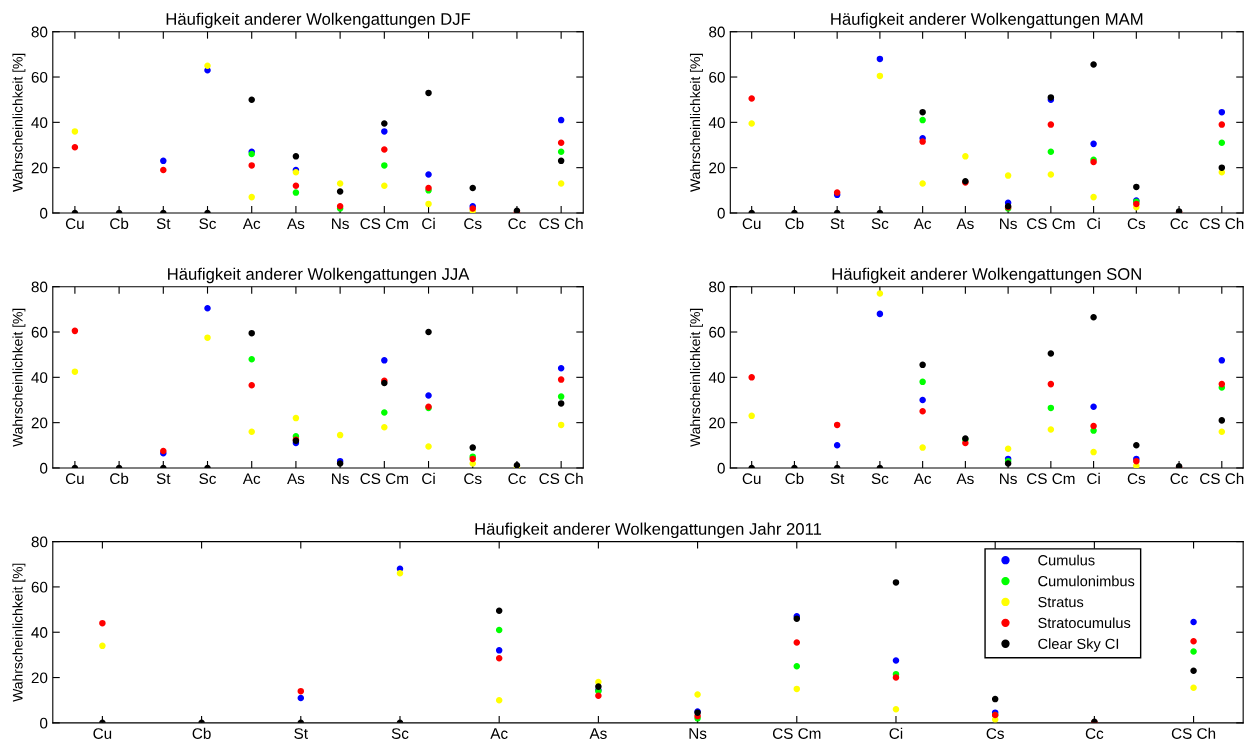 The image size is (1257, 746). I want to click on legend-label: Clear Sky CI, so click(1078, 645).